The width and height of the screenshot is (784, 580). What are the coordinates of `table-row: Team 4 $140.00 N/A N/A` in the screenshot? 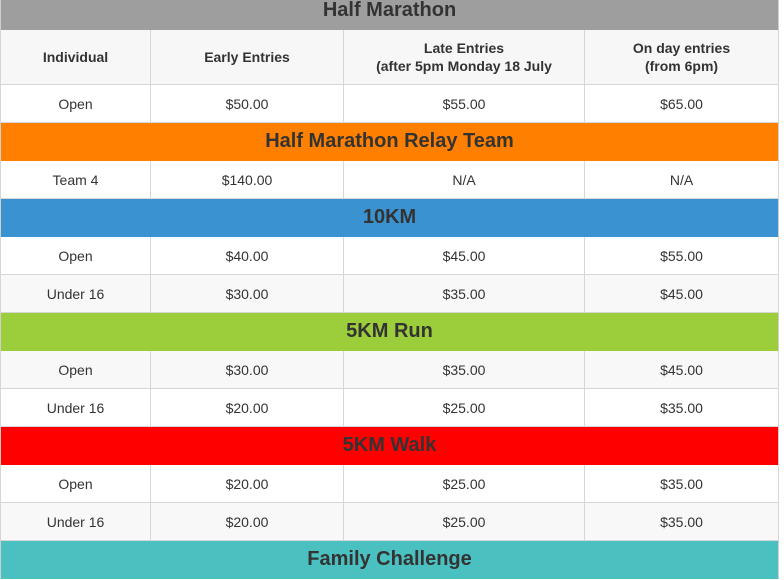 It's located at (390, 179).